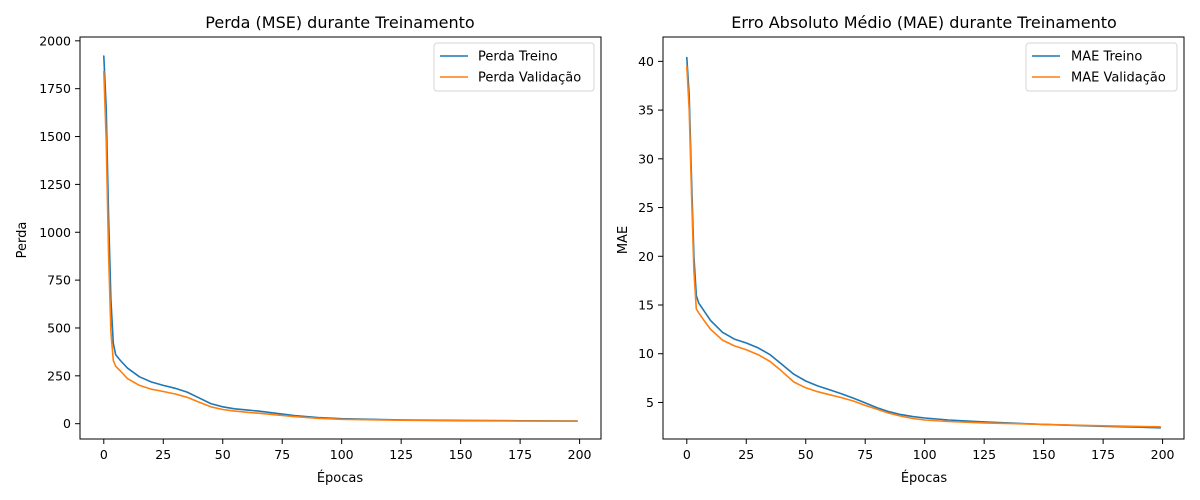 This screenshot has height=500, width=1200. I want to click on loss-x-tick-label: 75, so click(282, 454).